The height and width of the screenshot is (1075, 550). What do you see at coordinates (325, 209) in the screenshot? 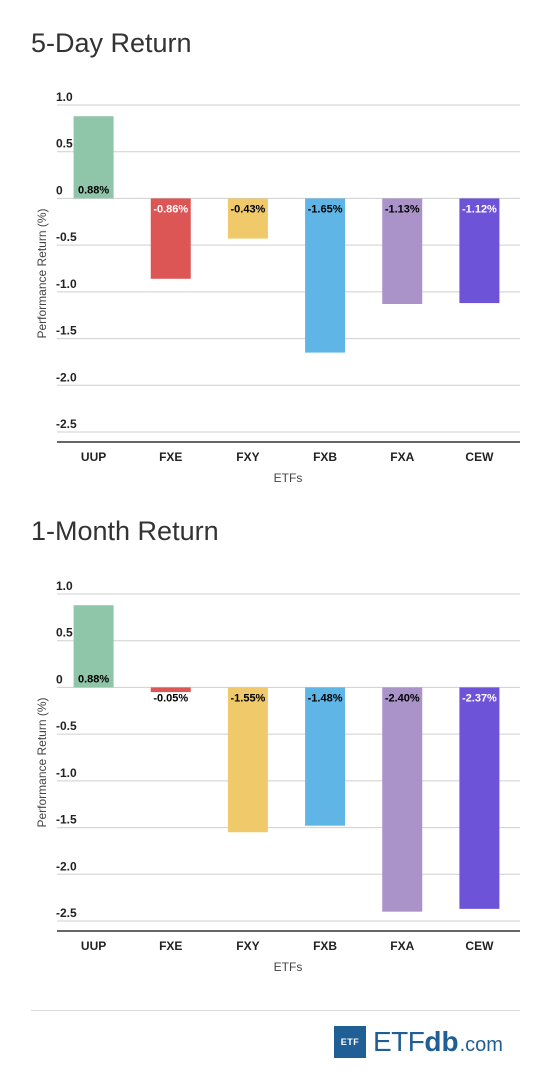
I see `data-label: -1.65%` at bounding box center [325, 209].